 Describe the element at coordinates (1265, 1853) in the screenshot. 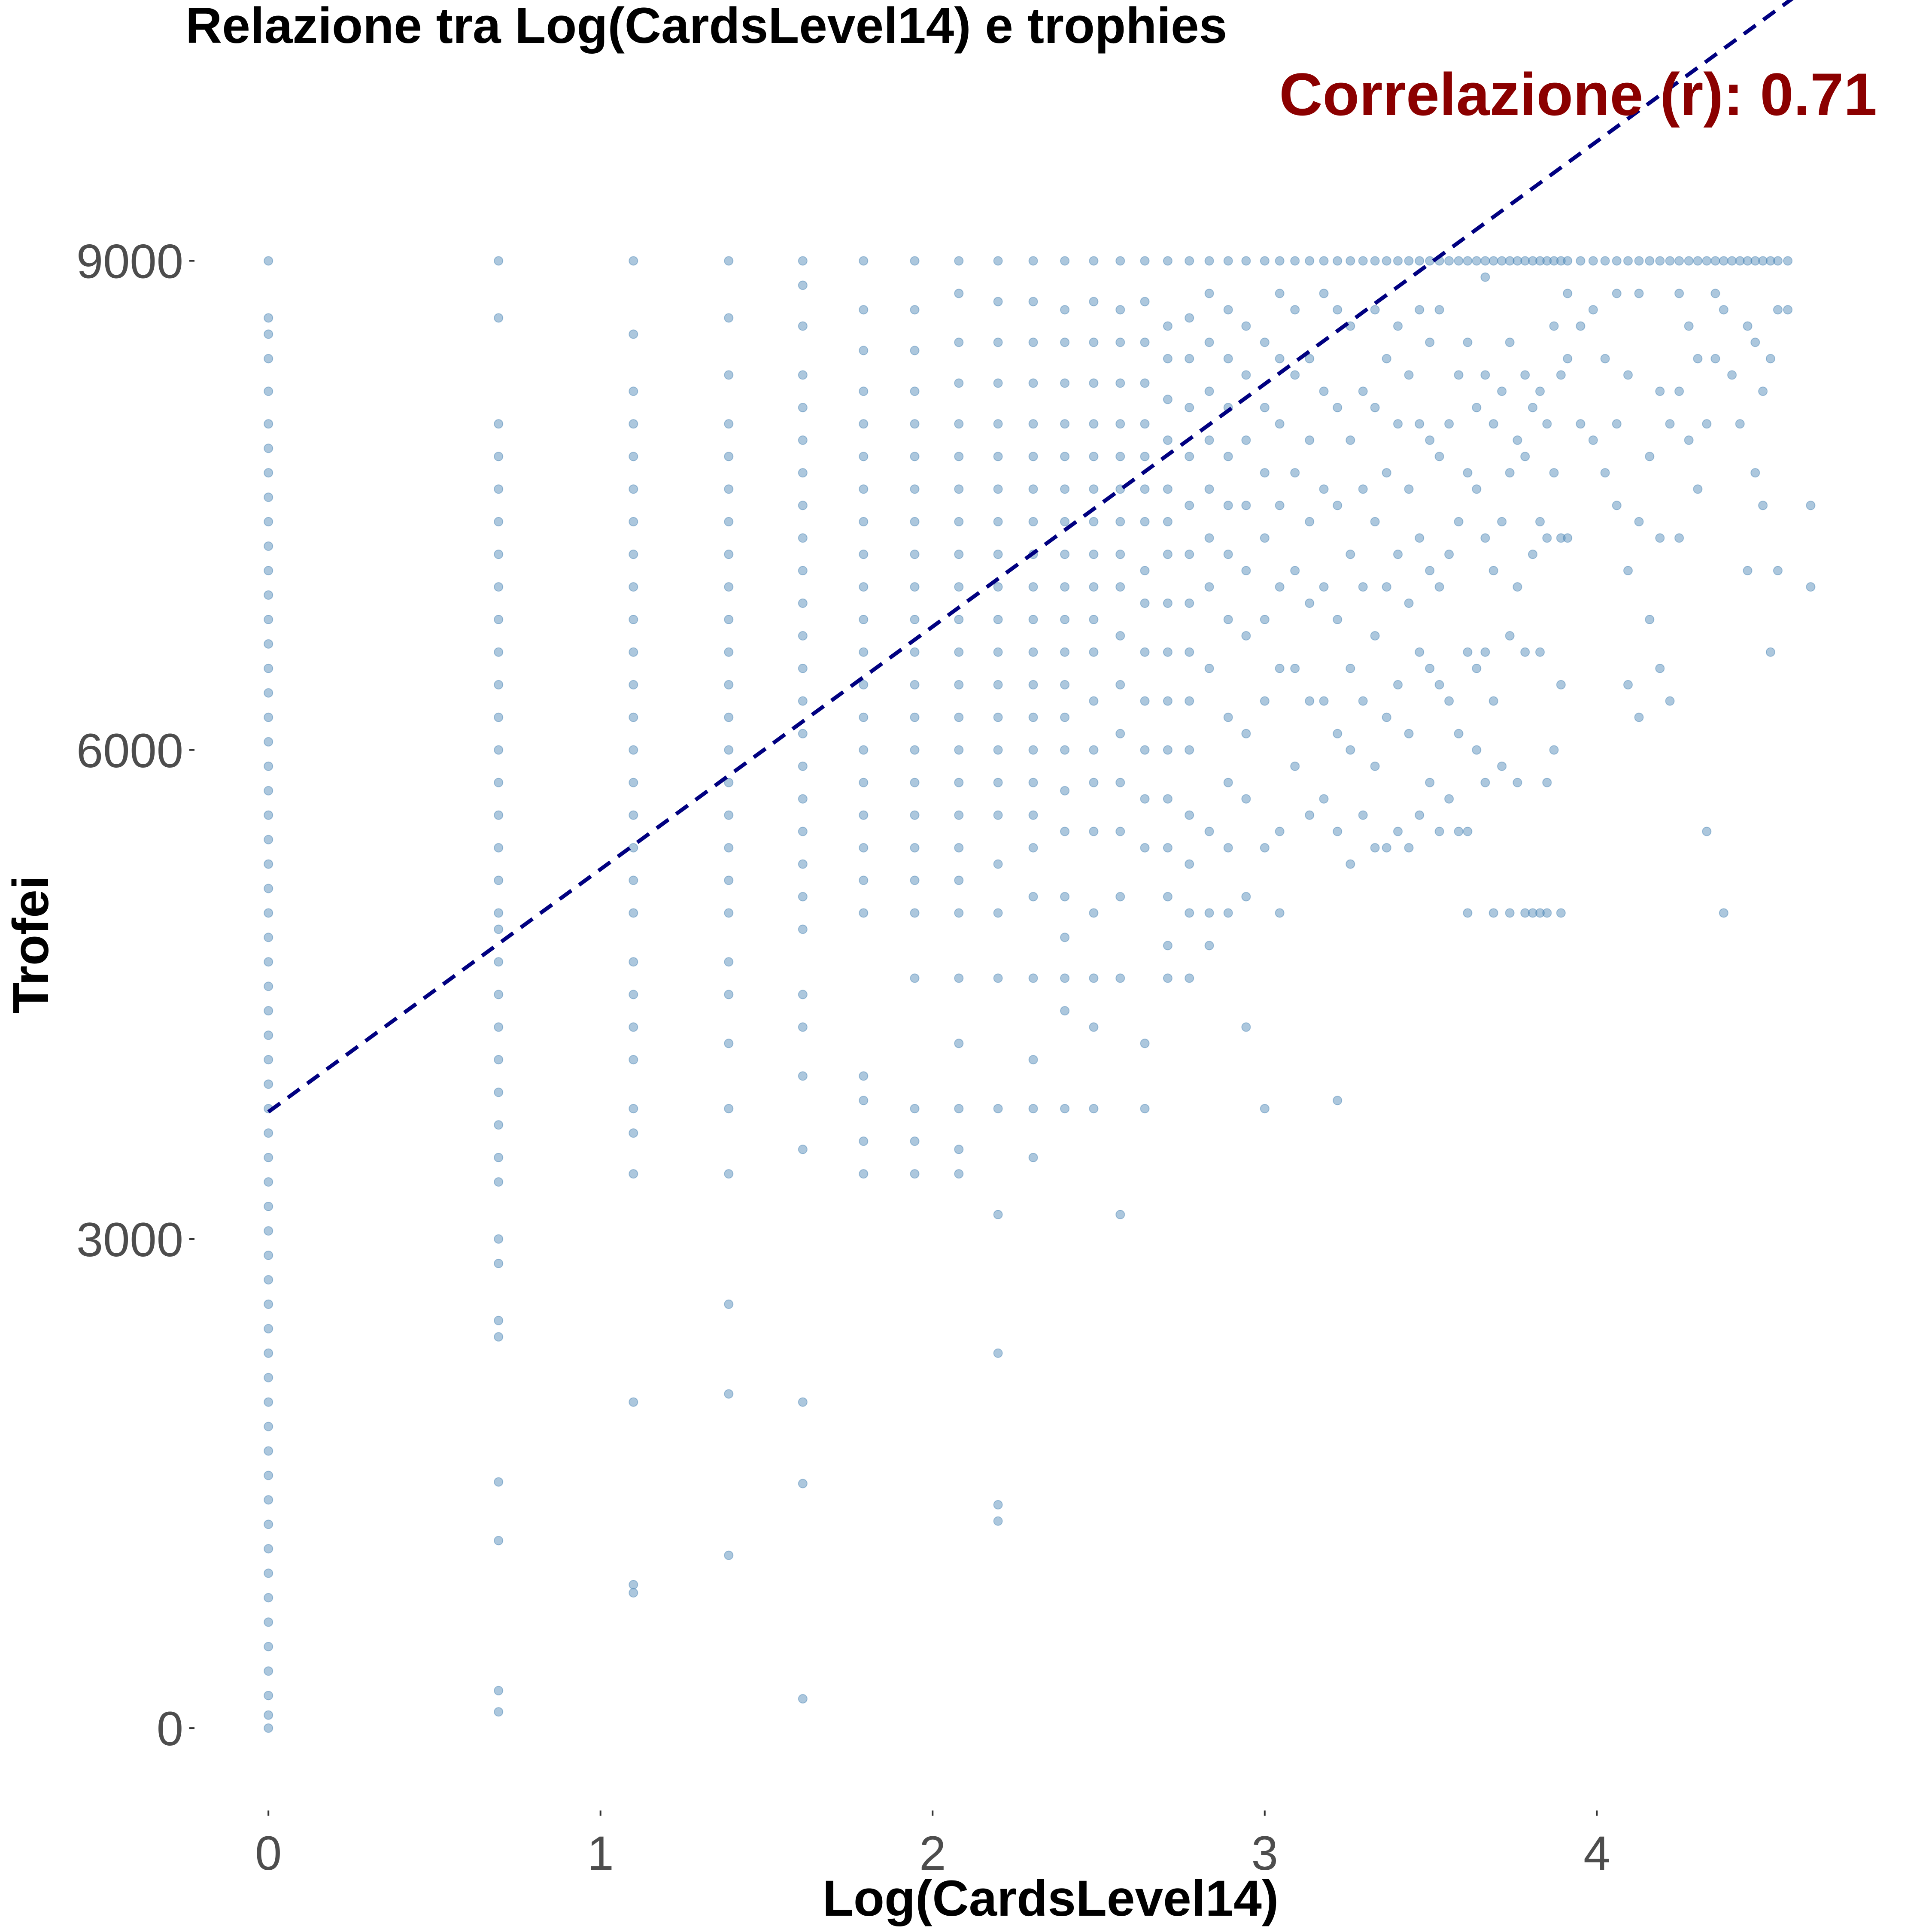

I see `x-tick-label: 3` at that location.